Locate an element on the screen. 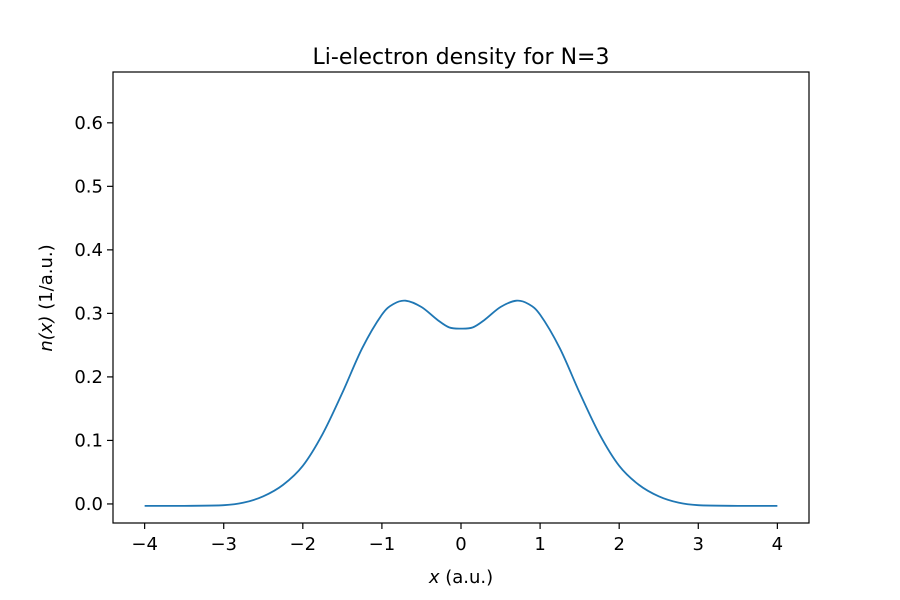 The image size is (900, 600). y-axis: 0.0 0.1 0.2 0.3 0.4 0.5 0.6 is located at coordinates (93, 314).